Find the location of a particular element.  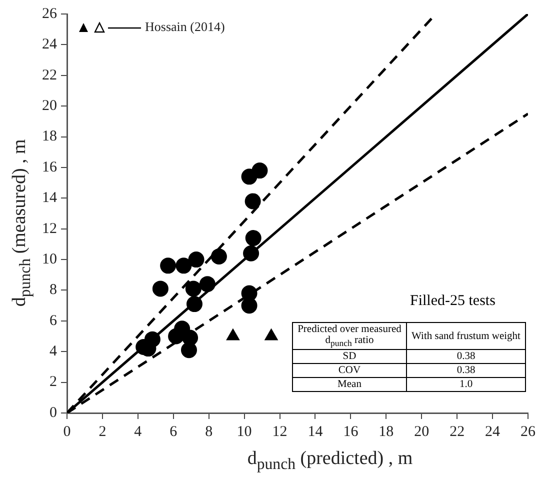

x-tick-label: 20 is located at coordinates (422, 432).